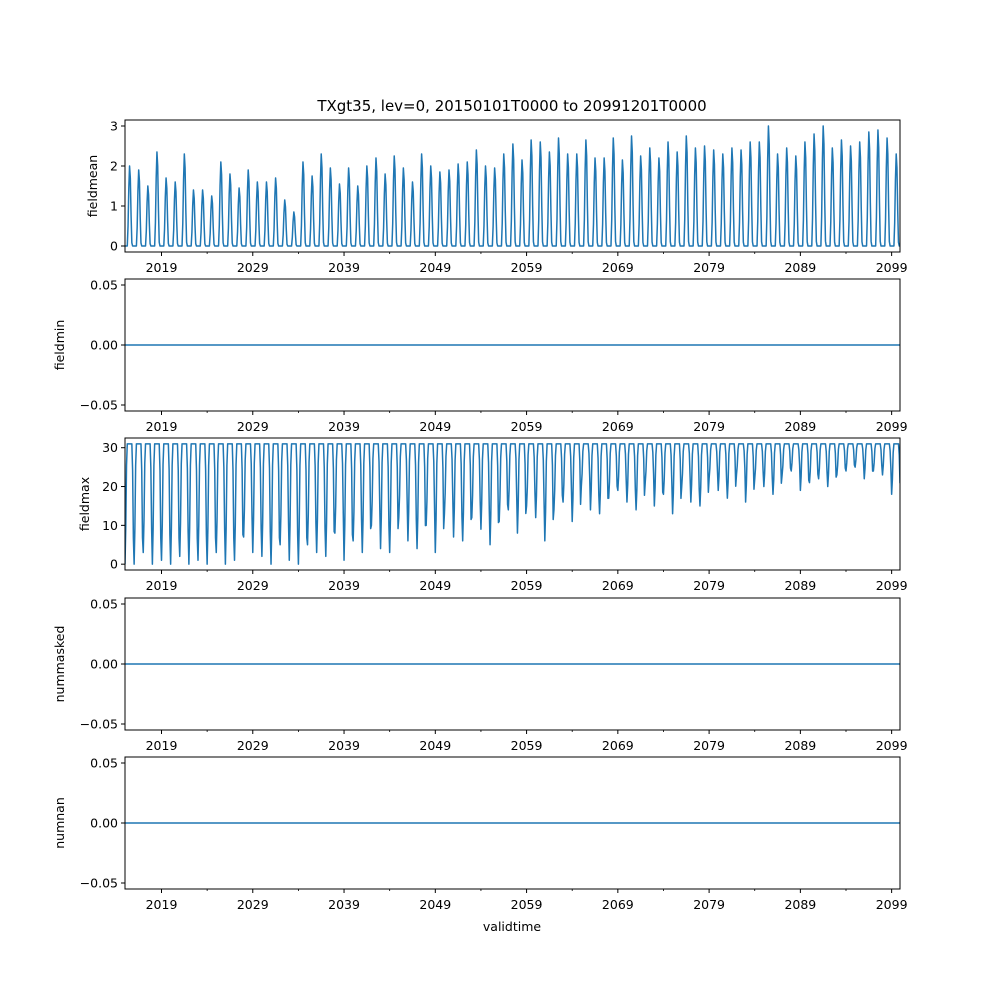 The width and height of the screenshot is (1000, 1000). I want to click on numnan-y-axis-label: numnan, so click(59, 823).